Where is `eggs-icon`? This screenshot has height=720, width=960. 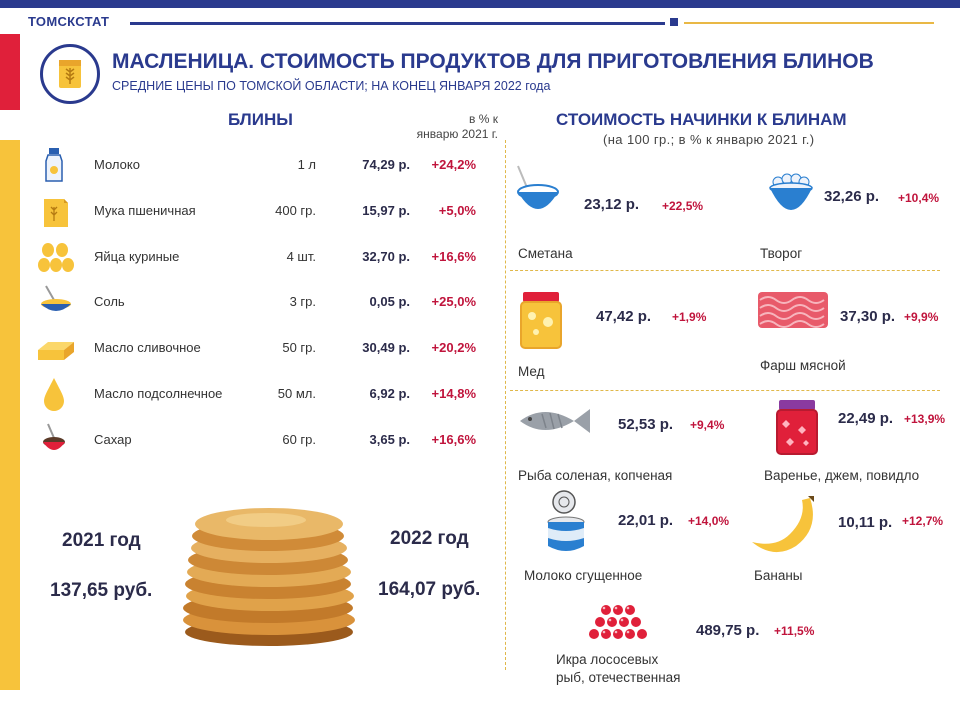
eggs-icon is located at coordinates (56, 257).